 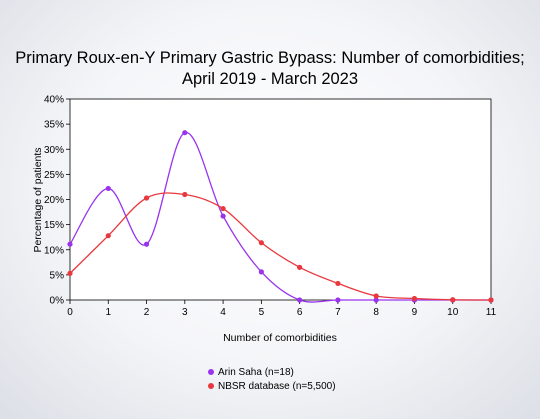 I want to click on x-tick-label: 2, so click(x=147, y=312).